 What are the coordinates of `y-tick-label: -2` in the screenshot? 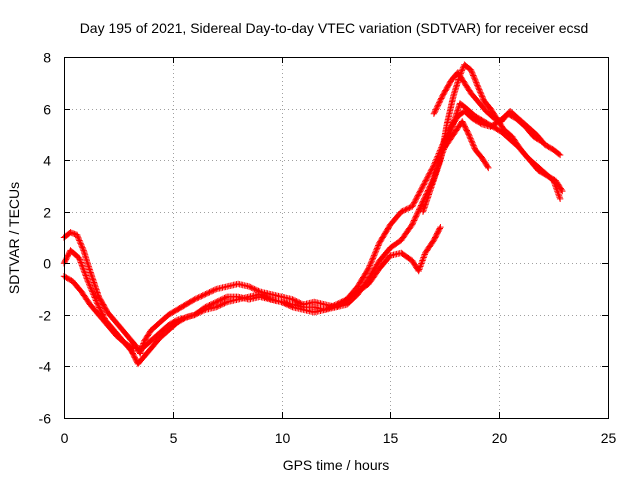 It's located at (45, 316).